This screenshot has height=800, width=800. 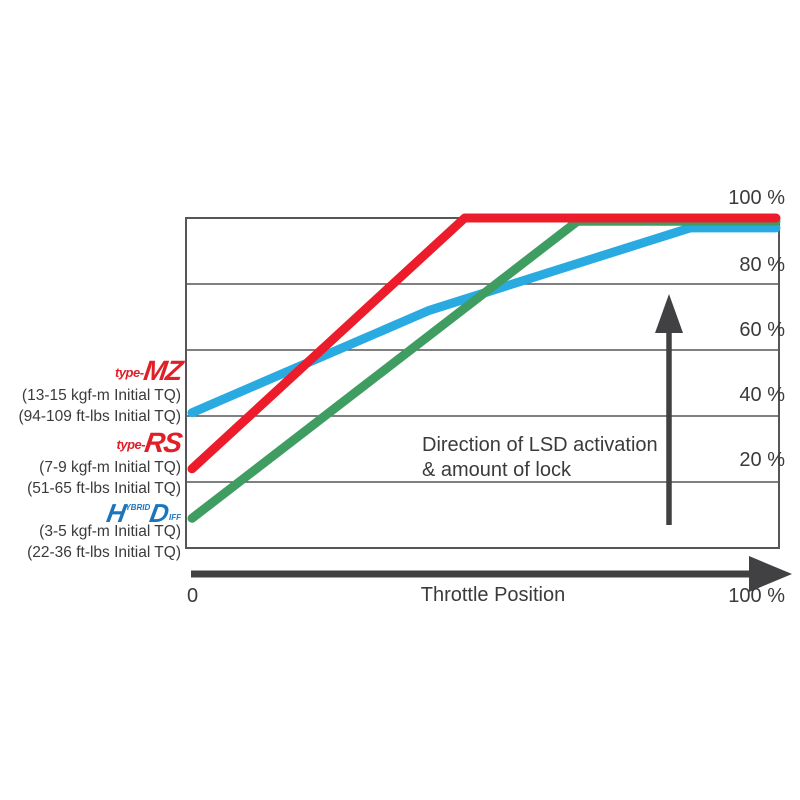 I want to click on x-axis-arrow-head, so click(x=770, y=574).